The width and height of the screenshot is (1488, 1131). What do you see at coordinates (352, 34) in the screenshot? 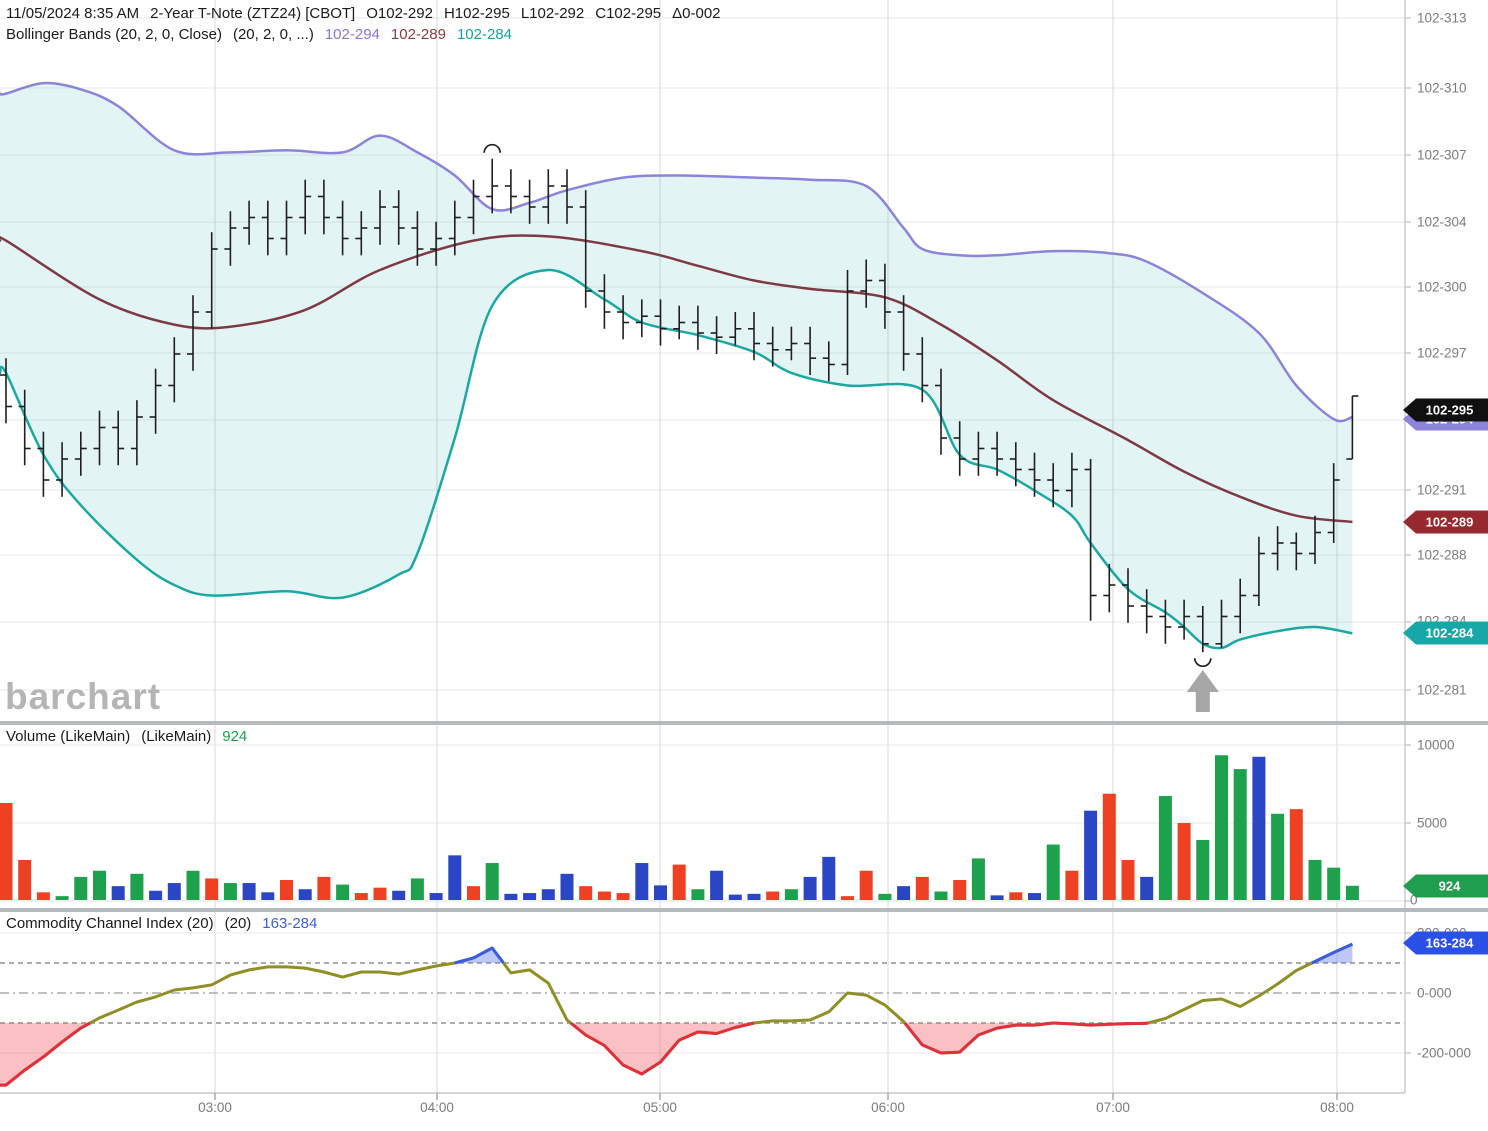
I see `bollinger-upper-value: 102-294` at bounding box center [352, 34].